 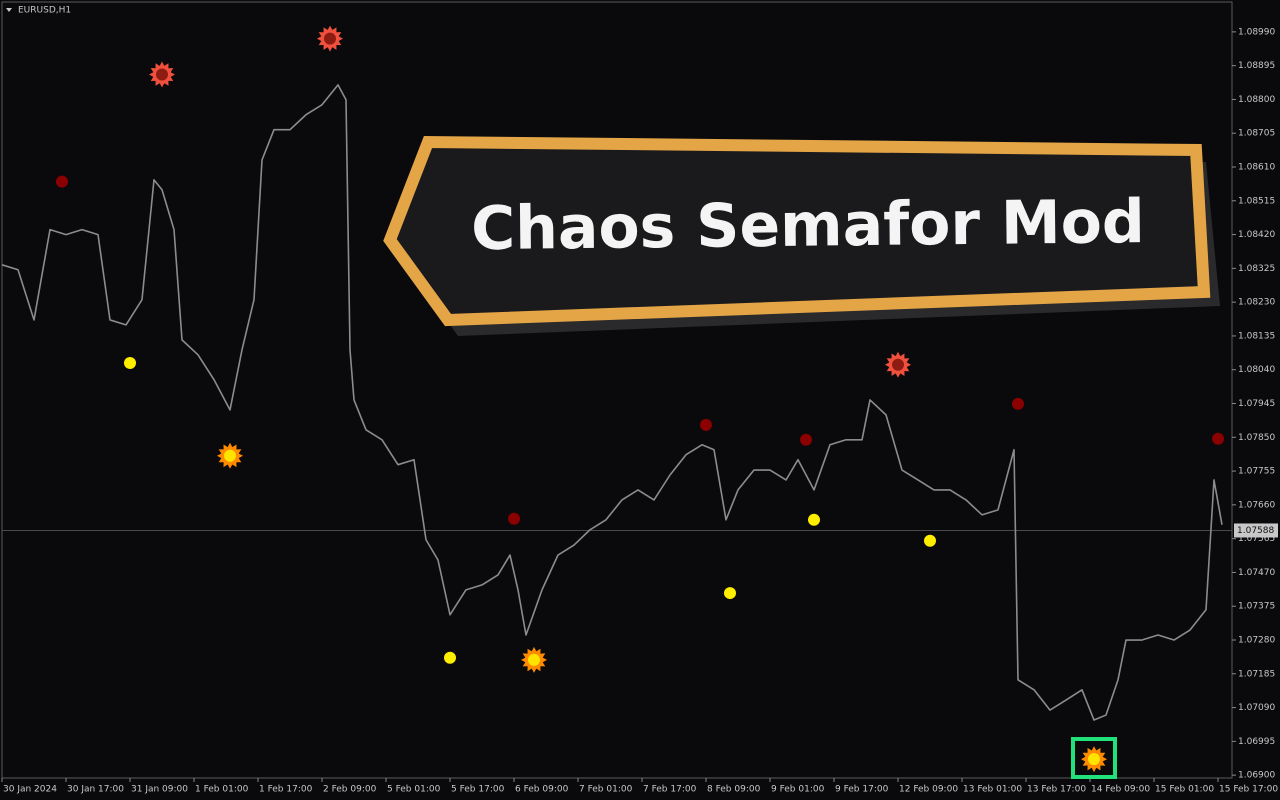 I want to click on highlight-box, so click(x=1094, y=758).